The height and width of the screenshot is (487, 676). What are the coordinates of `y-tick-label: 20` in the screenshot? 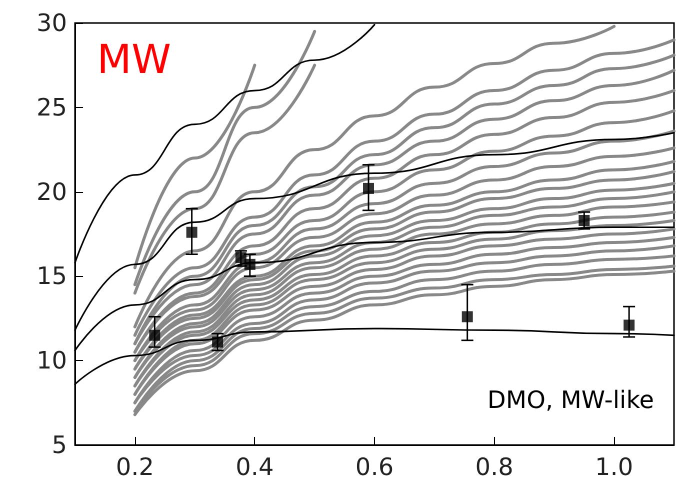 It's located at (51, 192).